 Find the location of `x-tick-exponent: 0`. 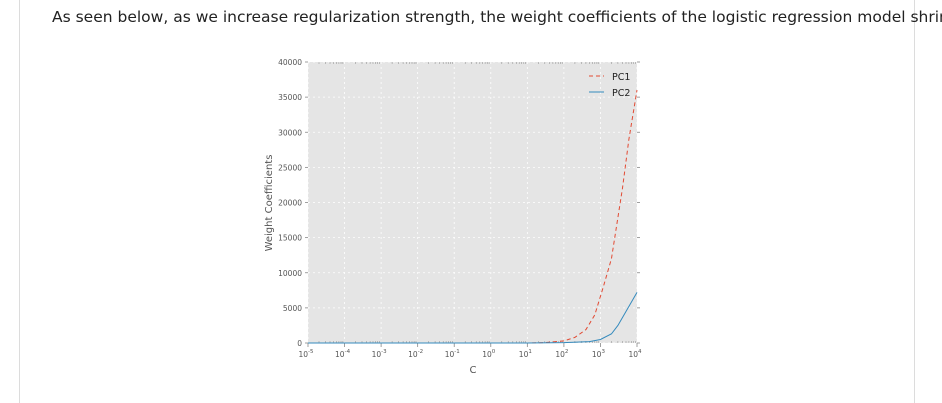

x-tick-exponent: 0 is located at coordinates (494, 352).